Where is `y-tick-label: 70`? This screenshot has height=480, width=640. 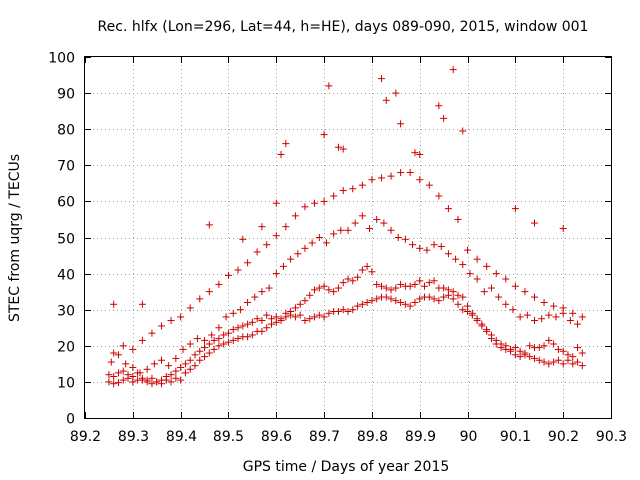 y-tick-label: 70 is located at coordinates (66, 167).